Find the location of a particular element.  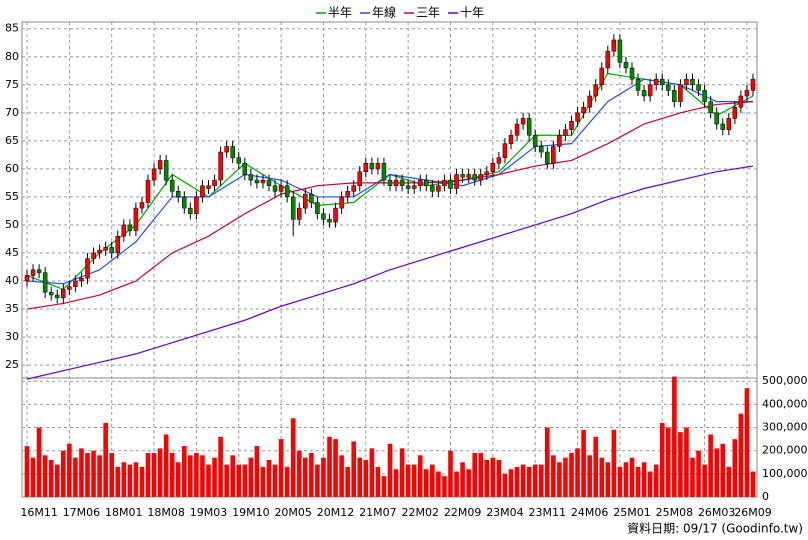

x-tick-label: 25M01 is located at coordinates (632, 512).